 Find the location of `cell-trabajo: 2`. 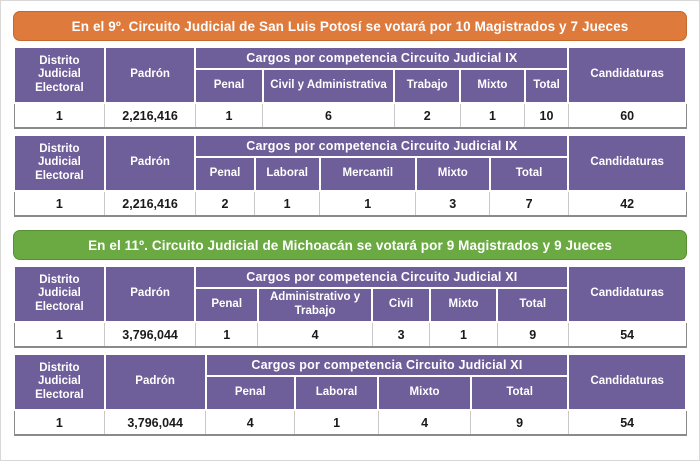

cell-trabajo: 2 is located at coordinates (427, 116).